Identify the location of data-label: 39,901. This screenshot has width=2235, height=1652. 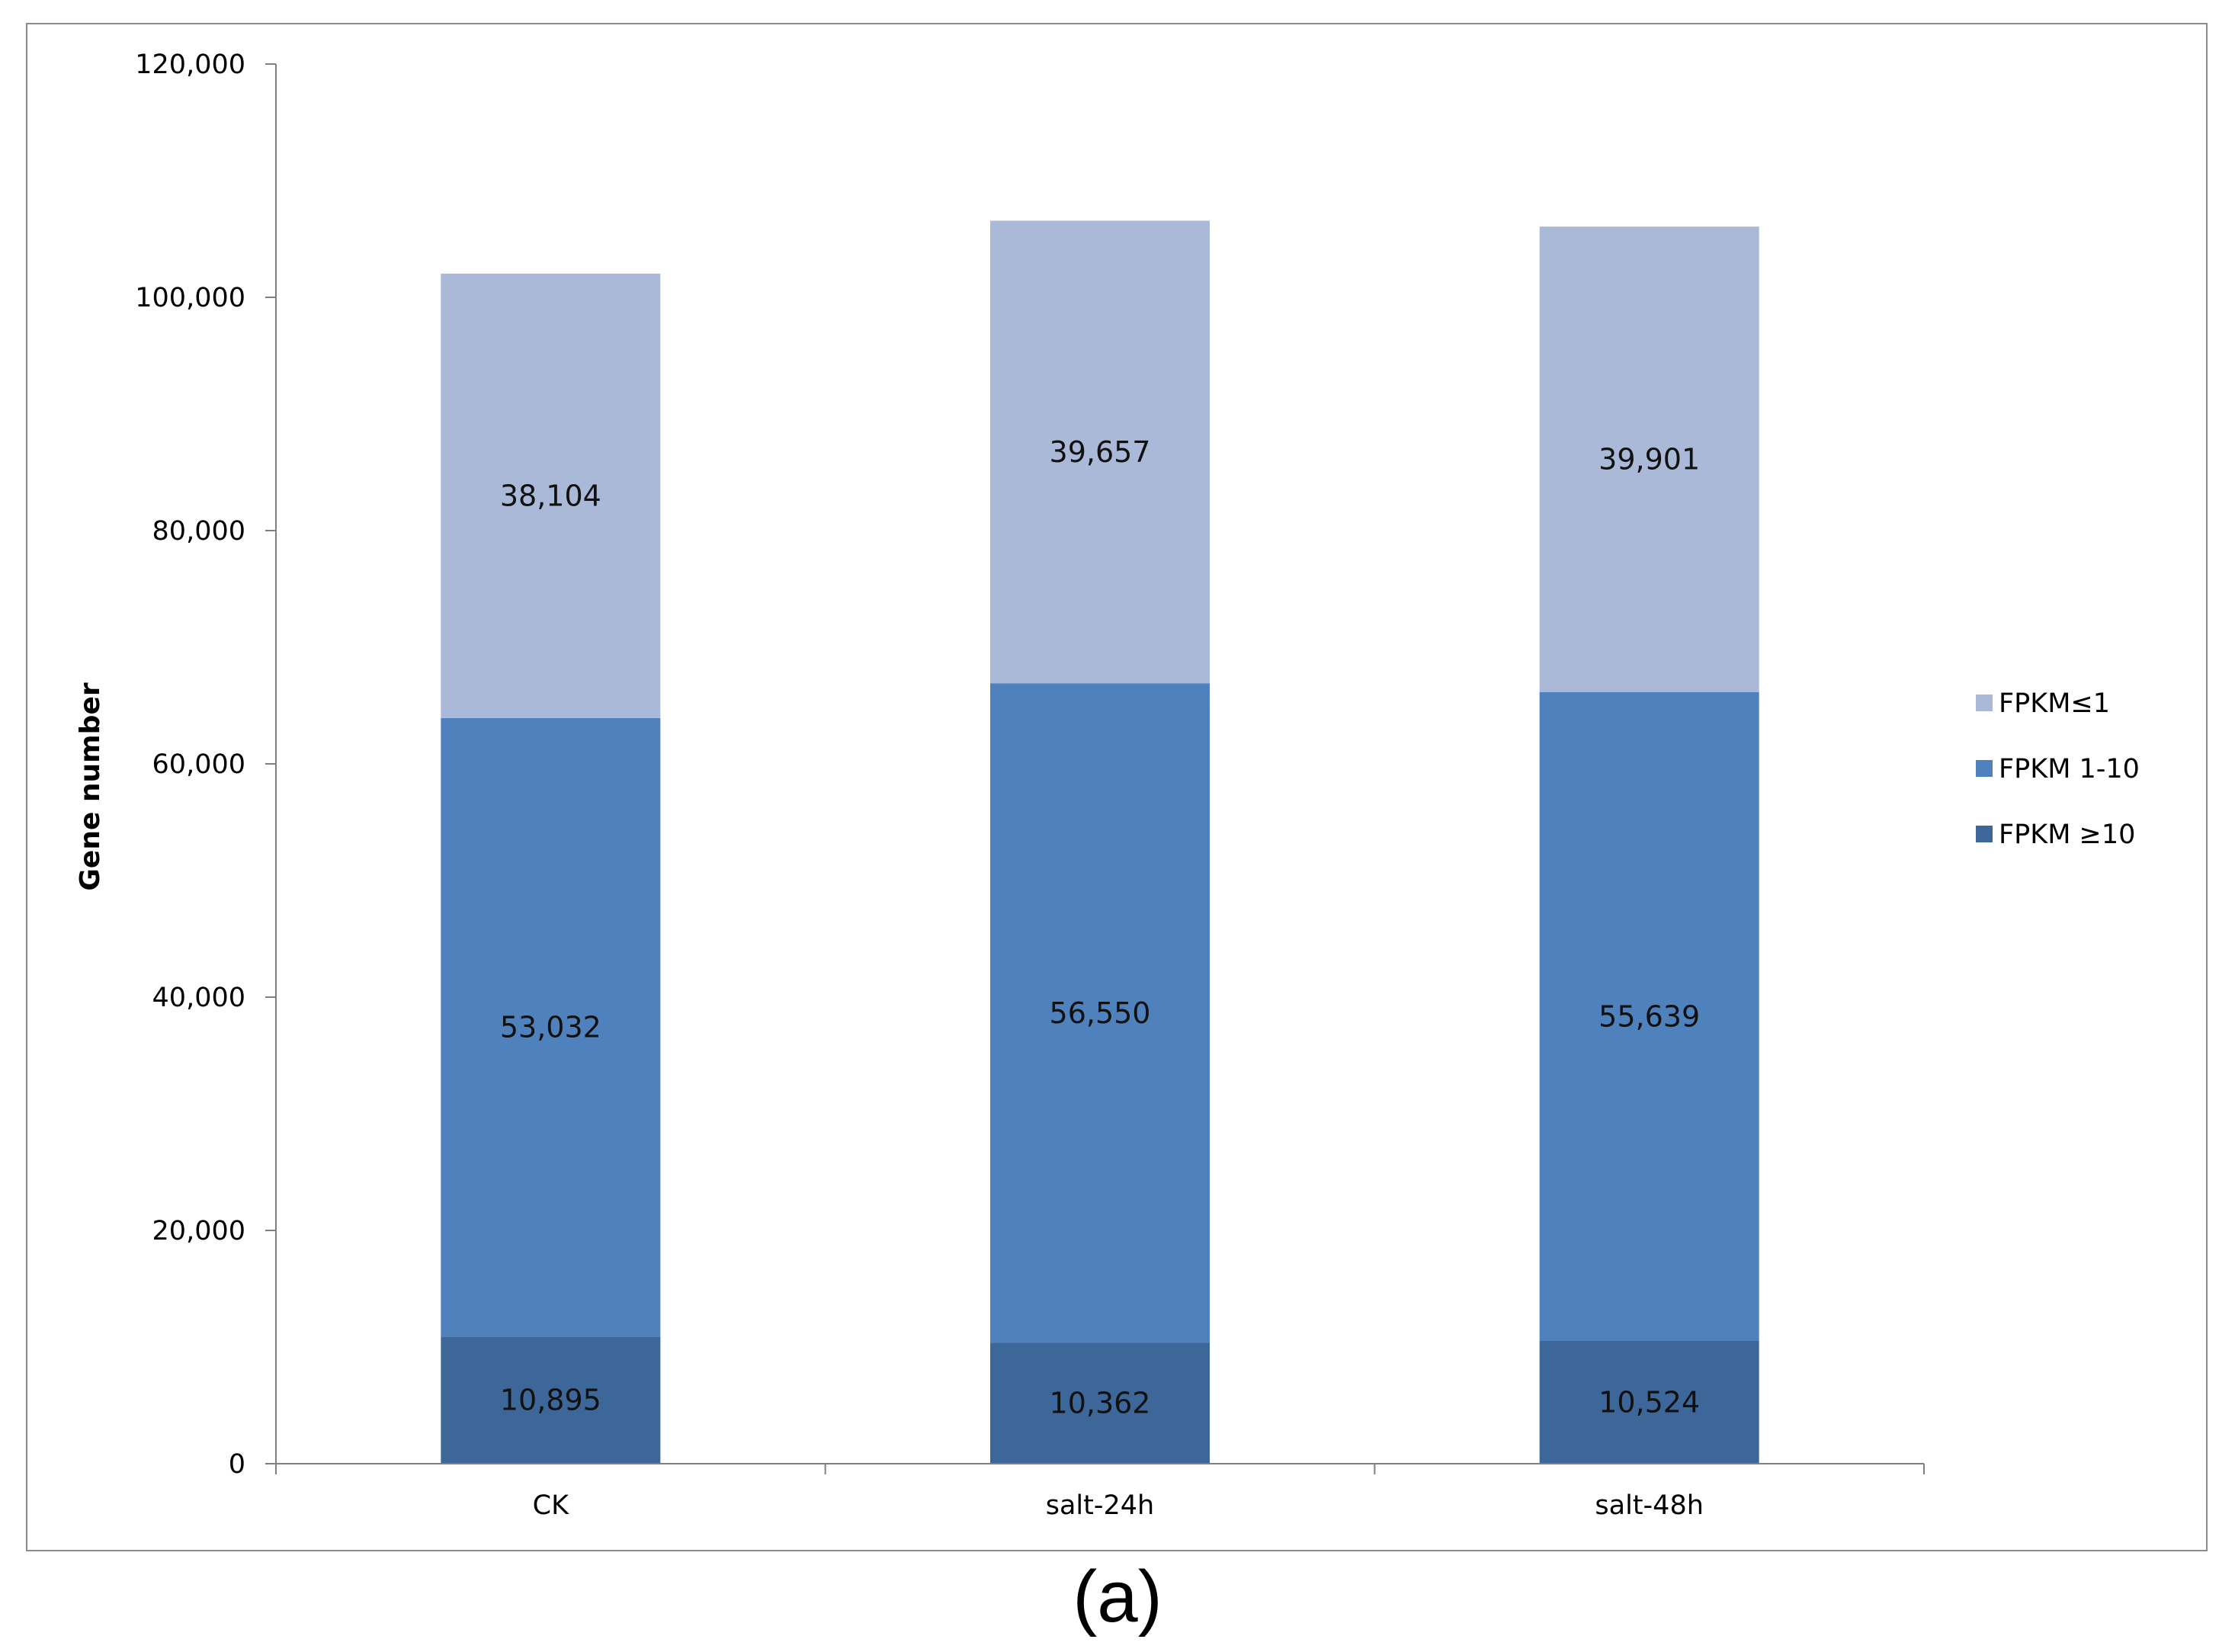
(1649, 459).